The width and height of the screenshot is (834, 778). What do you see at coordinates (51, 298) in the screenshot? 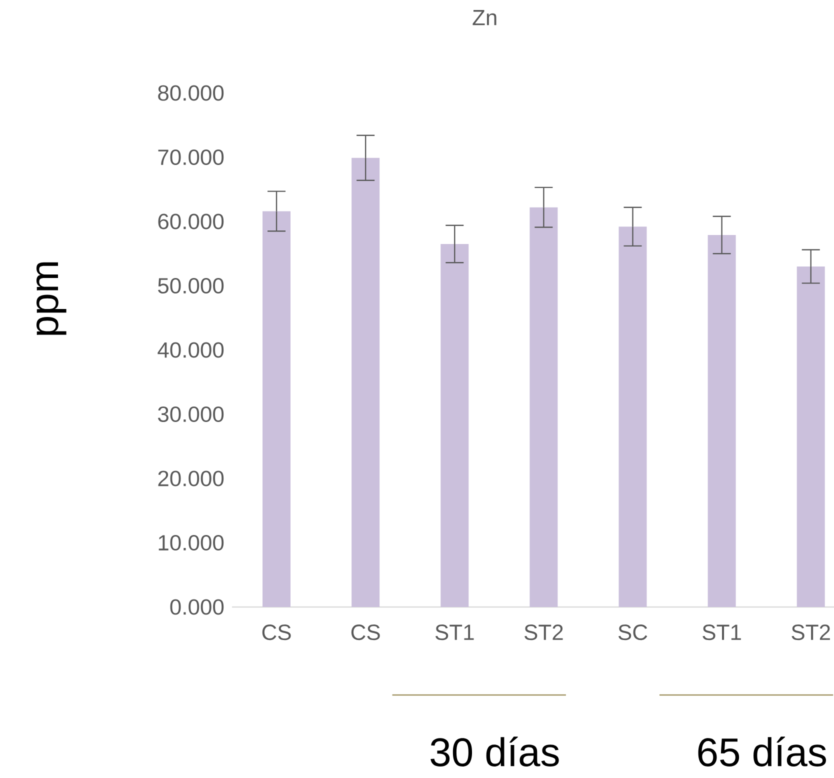
I see `y-axis-title: ppm` at bounding box center [51, 298].